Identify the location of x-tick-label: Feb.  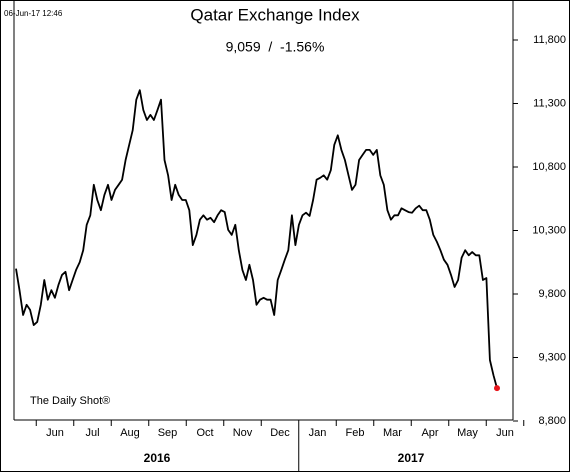
(355, 433).